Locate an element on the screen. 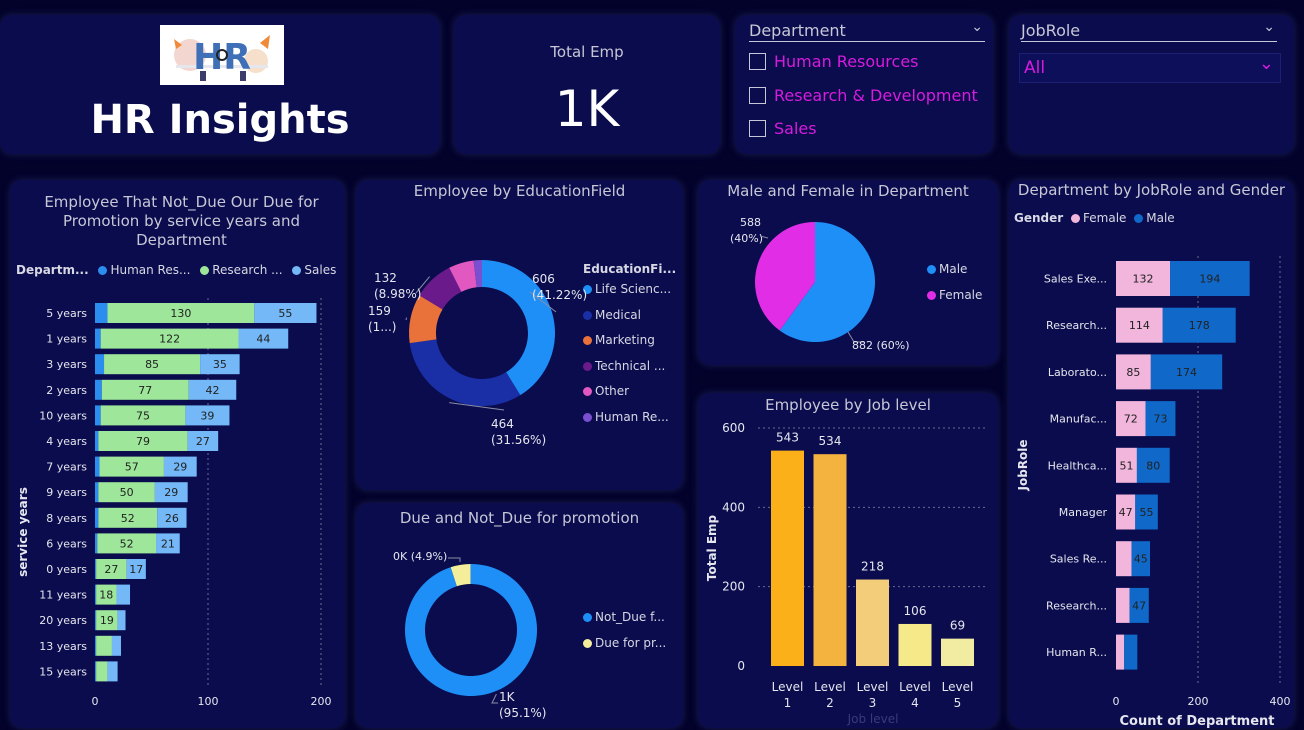 The image size is (1304, 730). data-label: 77 is located at coordinates (145, 390).